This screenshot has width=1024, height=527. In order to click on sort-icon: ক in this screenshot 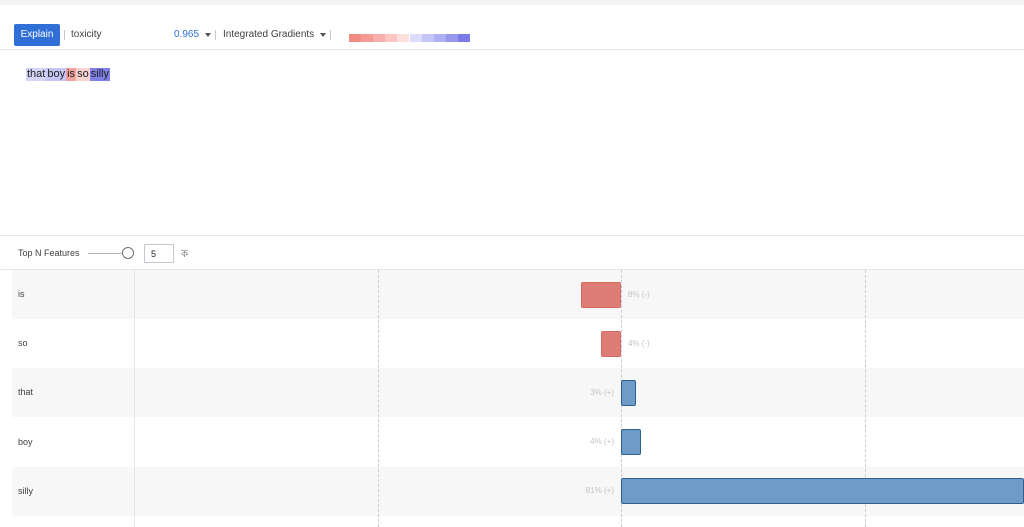, I will do `click(184, 254)`.